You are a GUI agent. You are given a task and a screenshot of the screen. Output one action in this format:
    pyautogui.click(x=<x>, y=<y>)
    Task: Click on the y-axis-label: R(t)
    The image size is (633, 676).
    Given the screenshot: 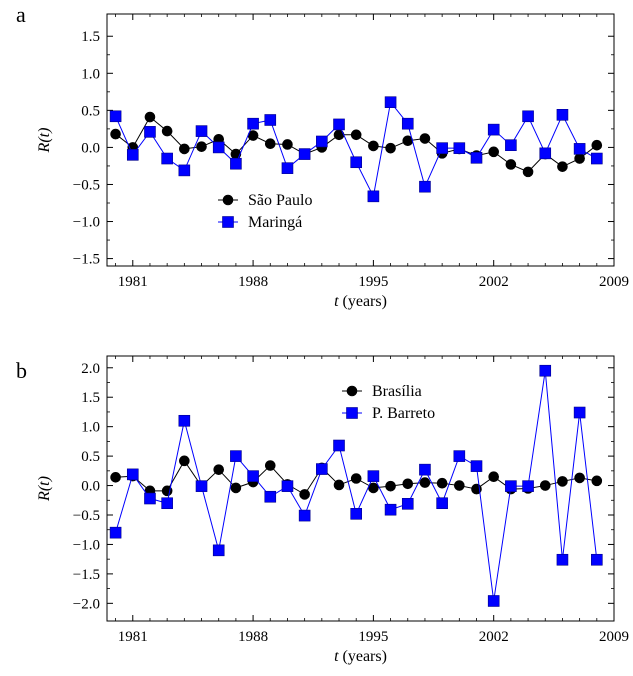 What is the action you would take?
    pyautogui.click(x=44, y=141)
    